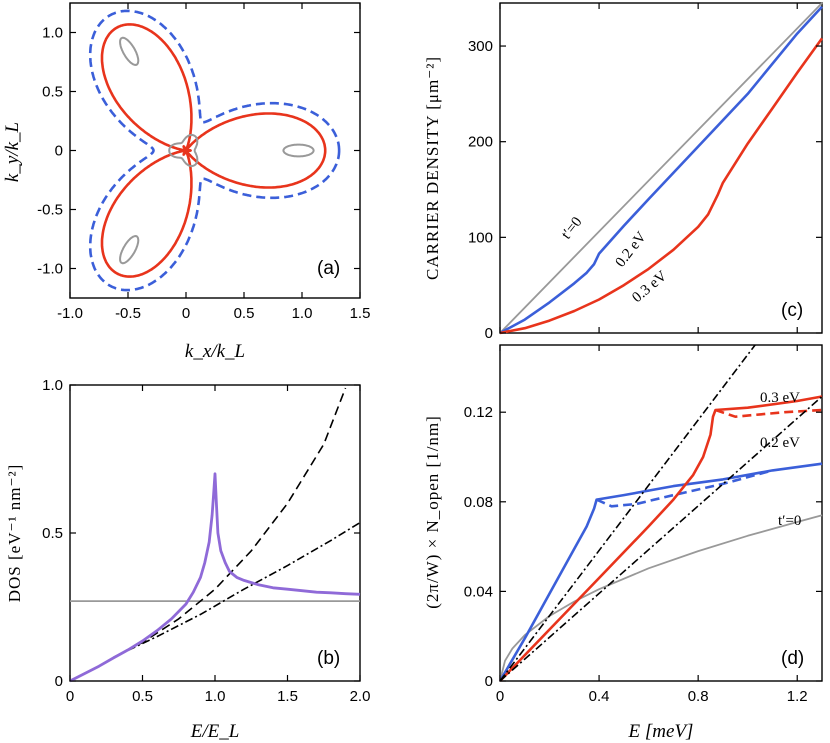  Describe the element at coordinates (50, 269) in the screenshot. I see `panel-a-ytick-label: -1.0` at that location.